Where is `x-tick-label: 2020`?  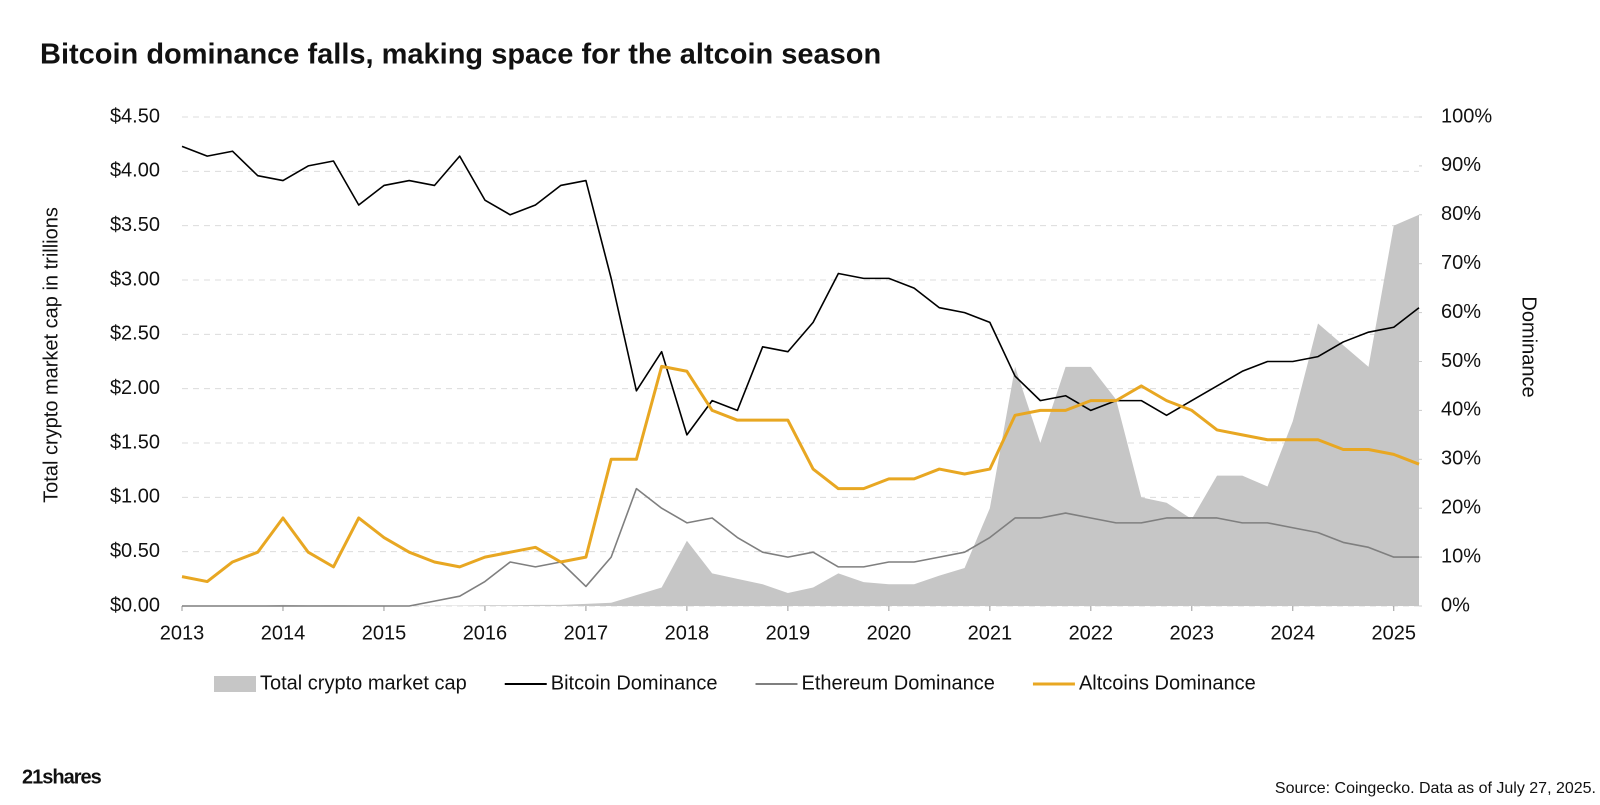 x-tick-label: 2020 is located at coordinates (889, 633).